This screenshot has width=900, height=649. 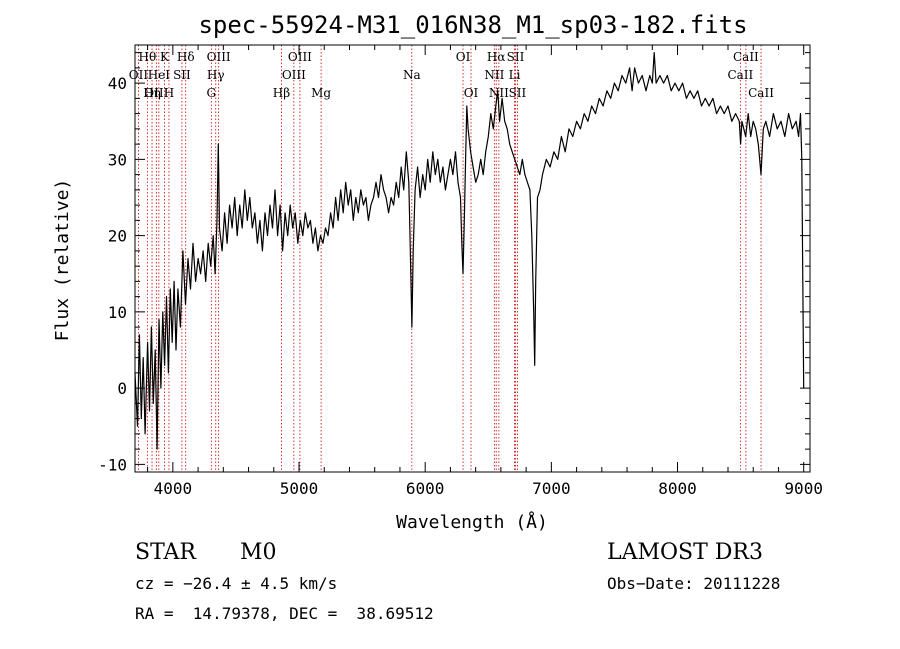 I want to click on object-subclass: M0, so click(x=258, y=552).